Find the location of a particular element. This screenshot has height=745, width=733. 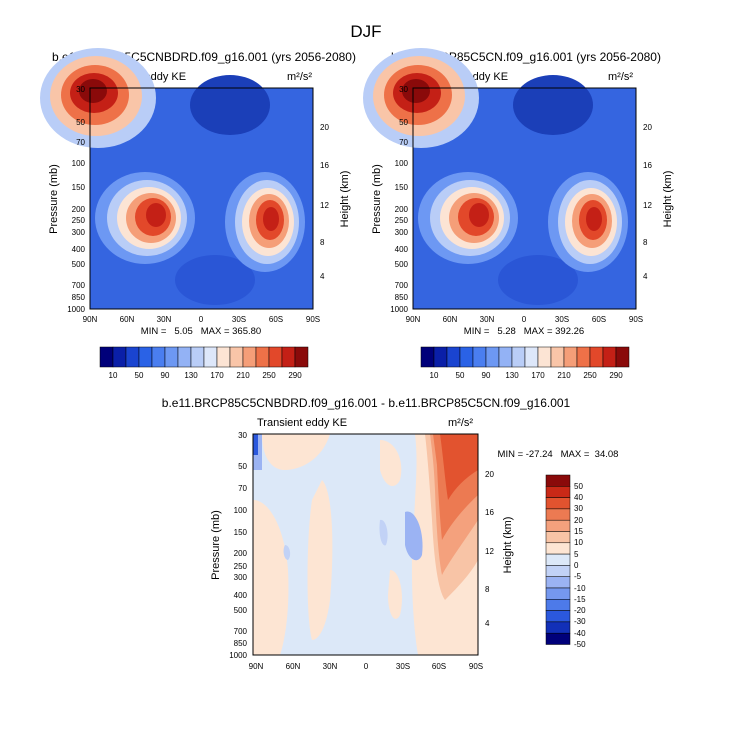

panel-3-frame is located at coordinates (365, 544).